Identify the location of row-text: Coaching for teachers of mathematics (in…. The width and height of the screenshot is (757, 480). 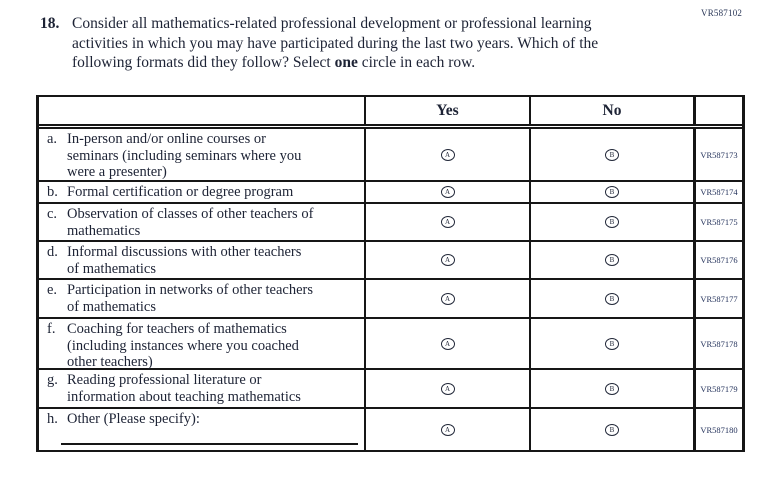
(183, 345).